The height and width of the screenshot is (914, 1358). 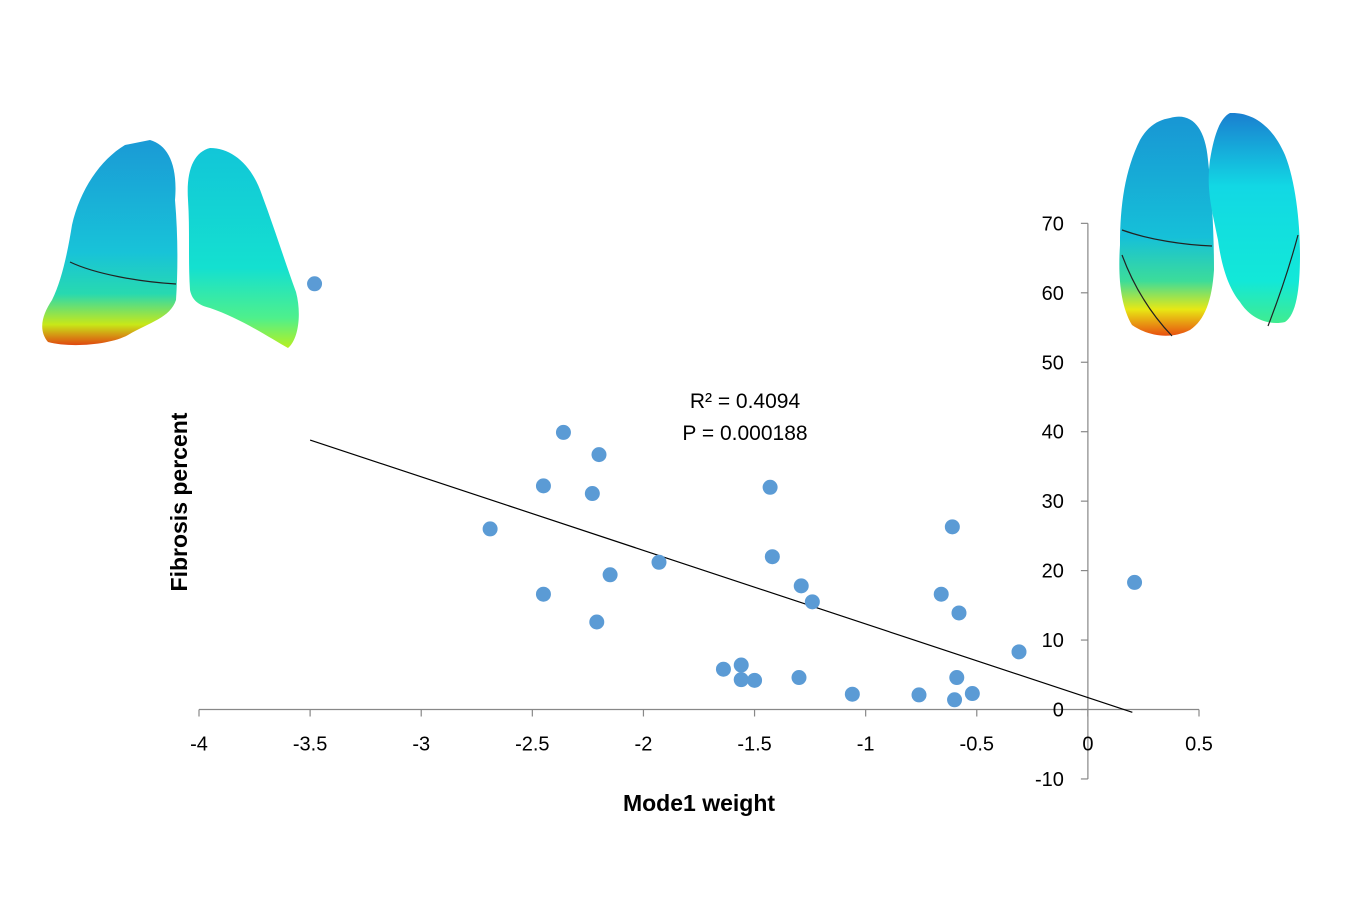 What do you see at coordinates (644, 745) in the screenshot?
I see `x-tick-label: -2` at bounding box center [644, 745].